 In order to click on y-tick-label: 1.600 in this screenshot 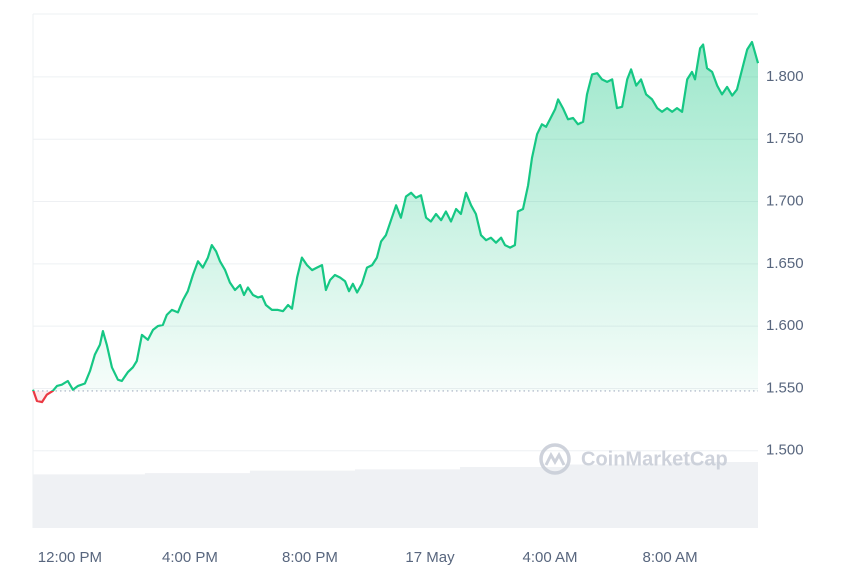, I will do `click(785, 325)`.